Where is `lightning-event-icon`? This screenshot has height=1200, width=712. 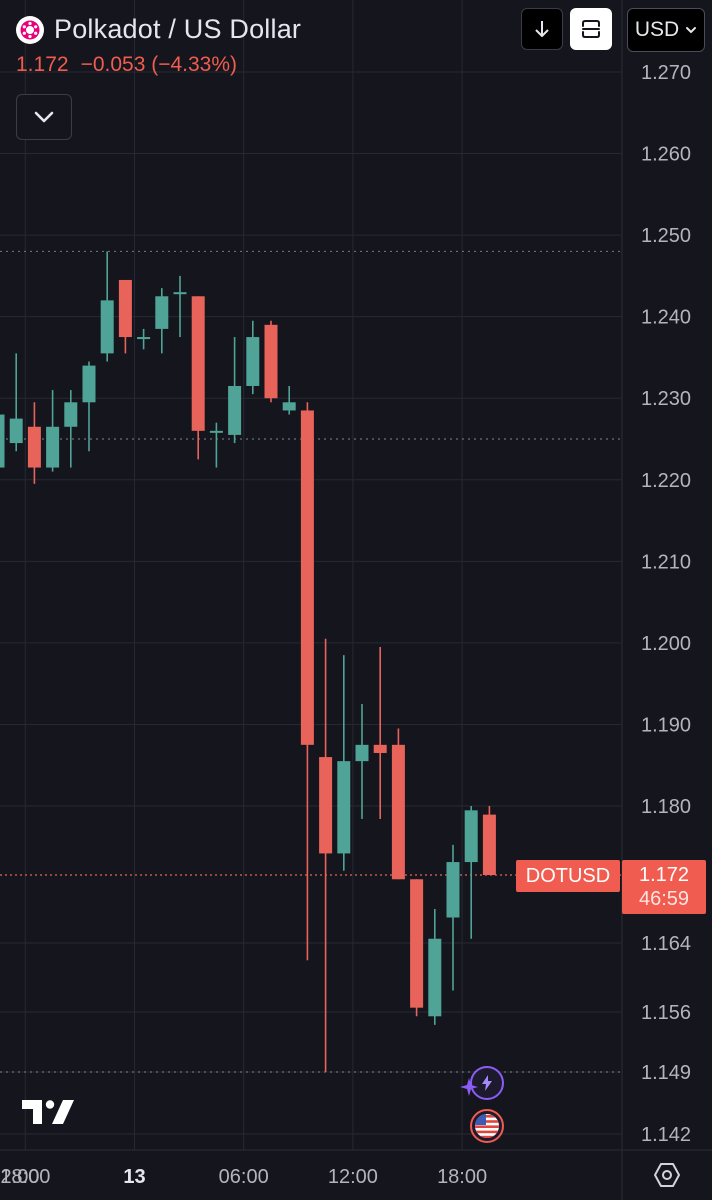 lightning-event-icon is located at coordinates (487, 1083).